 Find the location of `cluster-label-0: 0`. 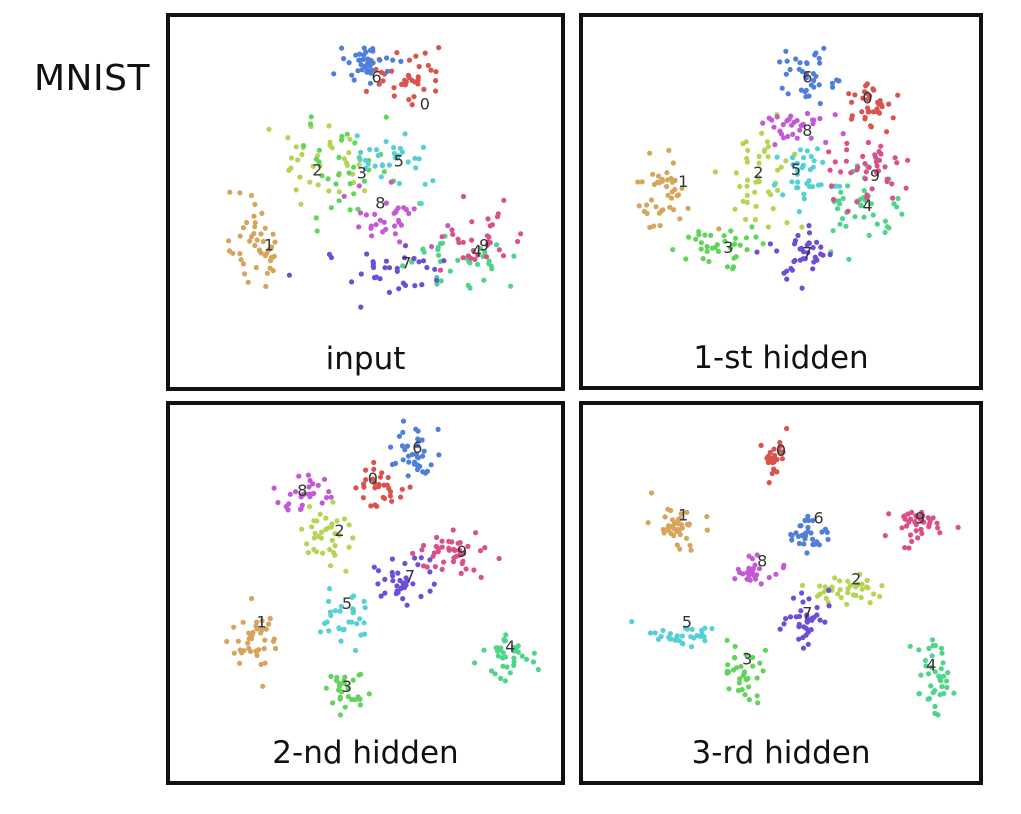

cluster-label-0: 0 is located at coordinates (373, 478).